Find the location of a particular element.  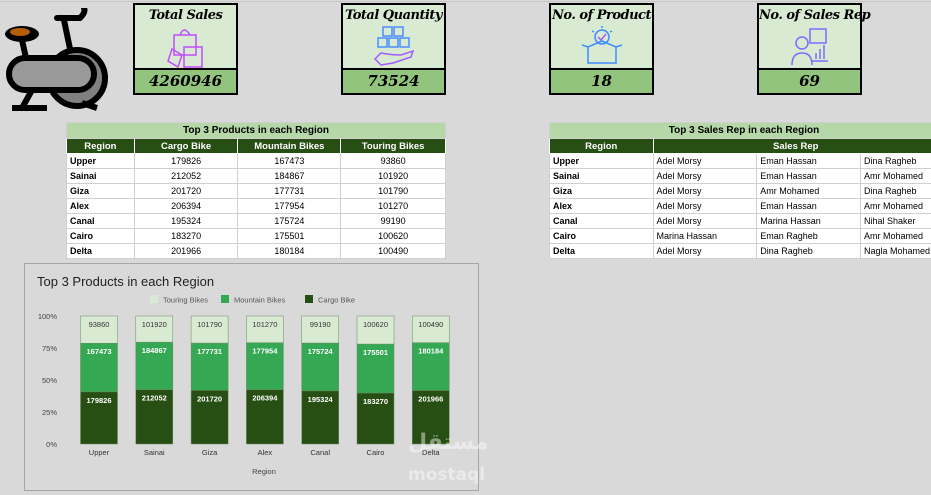

table-row: Delta Adel Morsy Dina Ragheb Nagla Mohamed is located at coordinates (740, 251).